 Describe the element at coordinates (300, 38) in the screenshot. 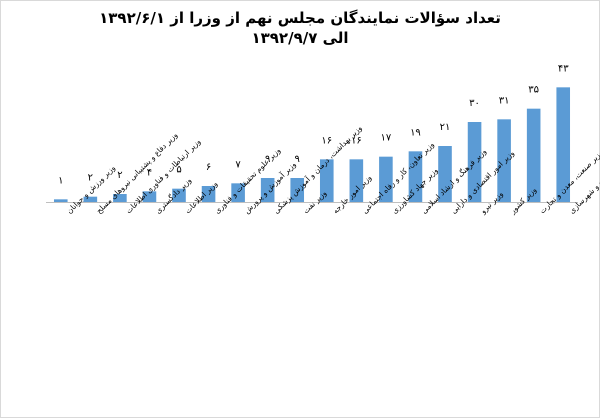

I see `chart-title-line-2: الی ۱۳۹۲/۹/۷` at that location.